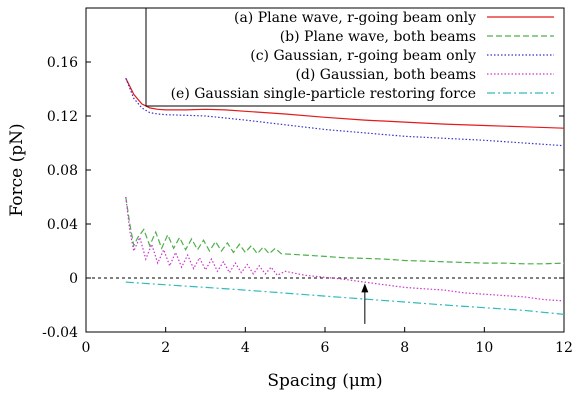  I want to click on y-tick-label: 0.04, so click(62, 225).